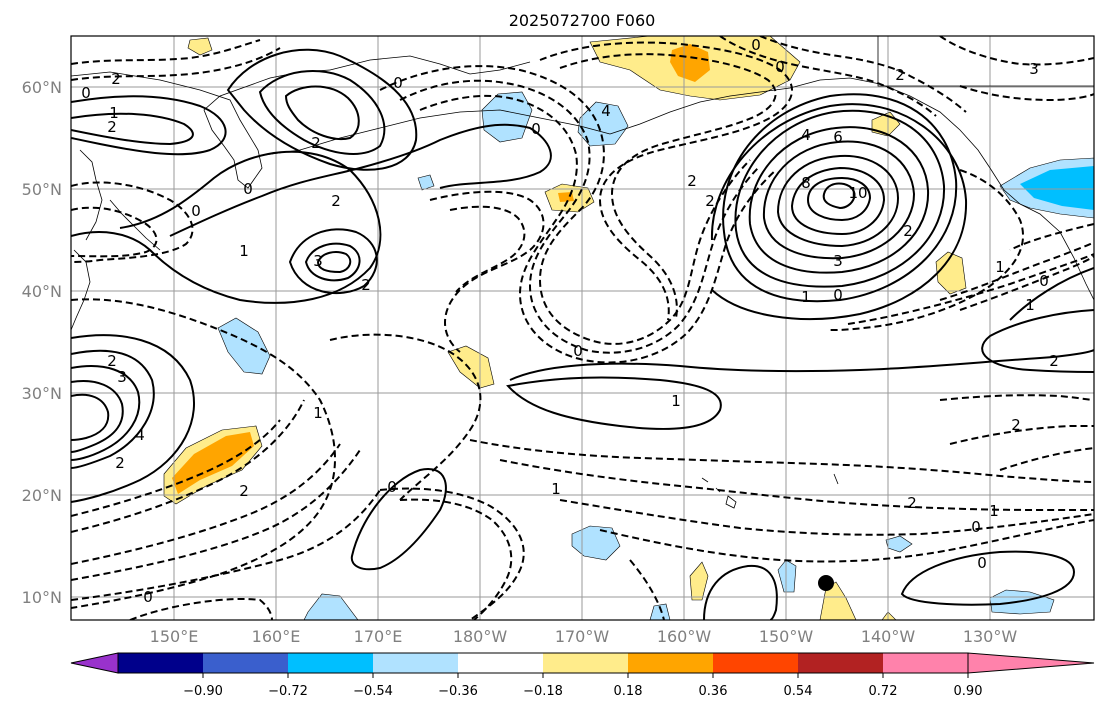  What do you see at coordinates (1057, 188) in the screenshot?
I see `shade-cyan-bc` at bounding box center [1057, 188].